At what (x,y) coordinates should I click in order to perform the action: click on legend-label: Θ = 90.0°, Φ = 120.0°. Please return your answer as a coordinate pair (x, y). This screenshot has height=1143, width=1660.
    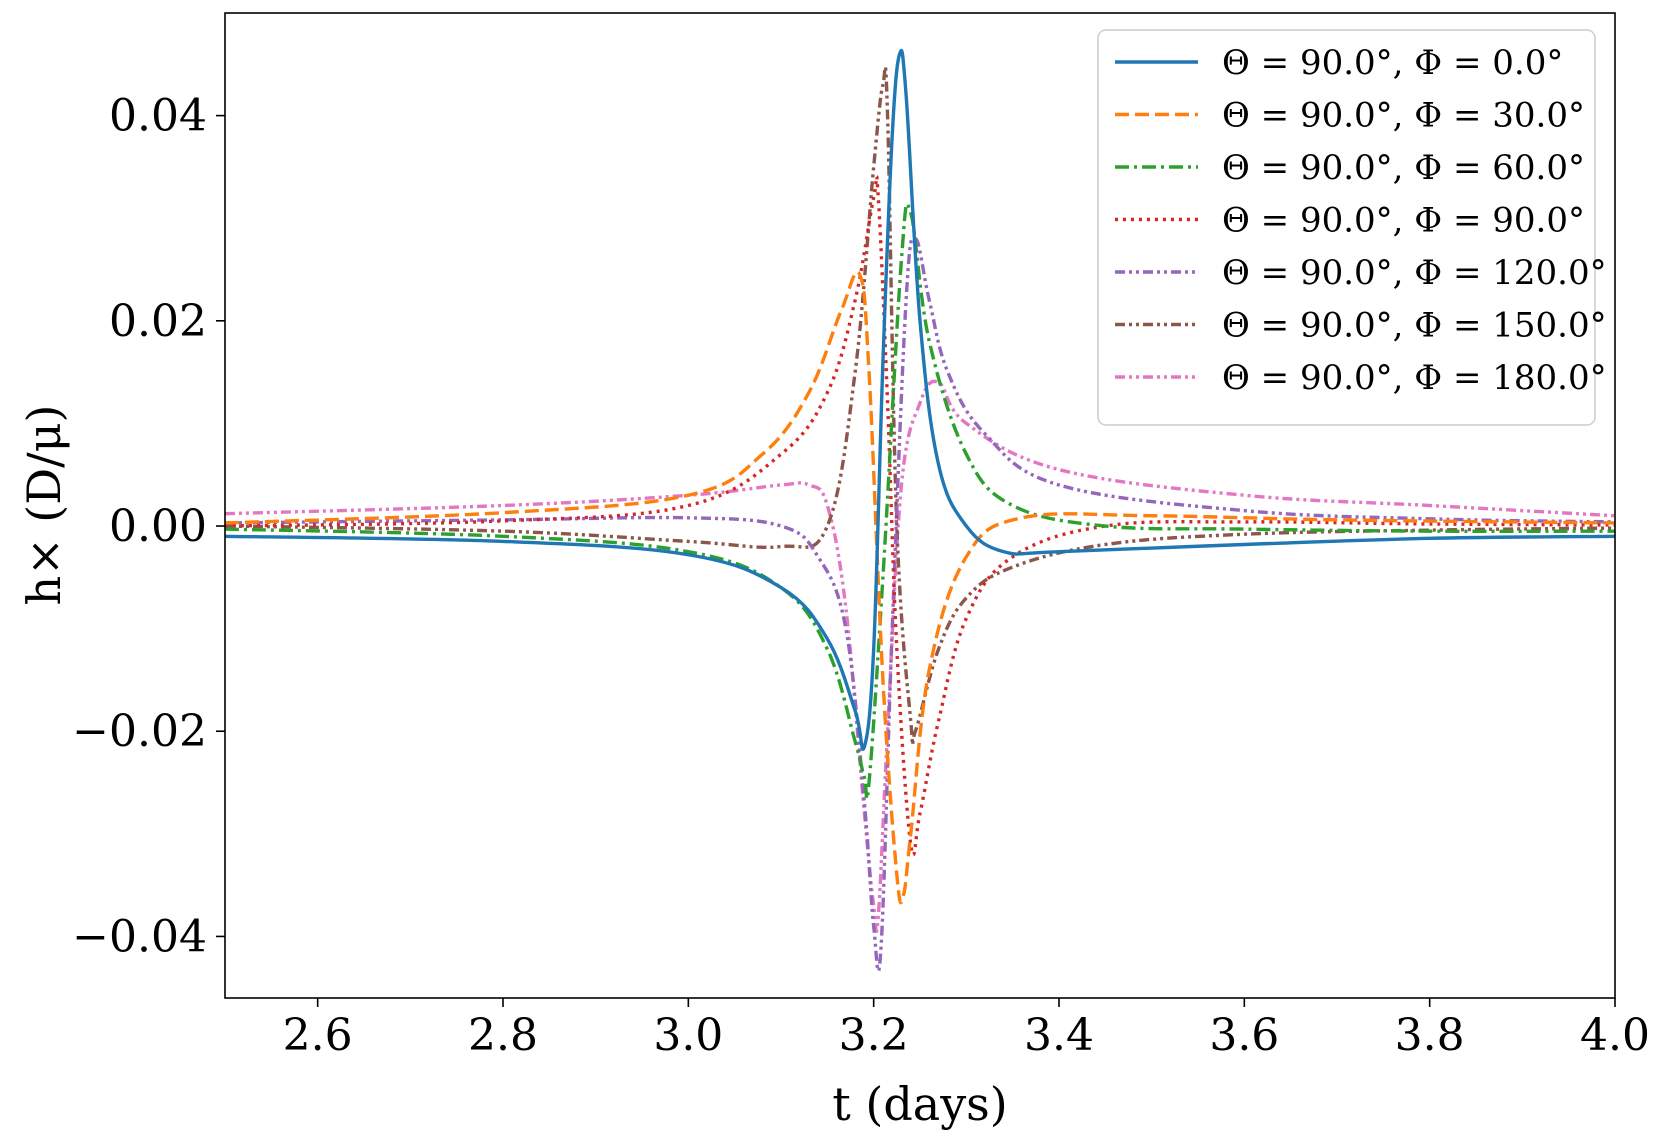
    Looking at the image, I should click on (1414, 273).